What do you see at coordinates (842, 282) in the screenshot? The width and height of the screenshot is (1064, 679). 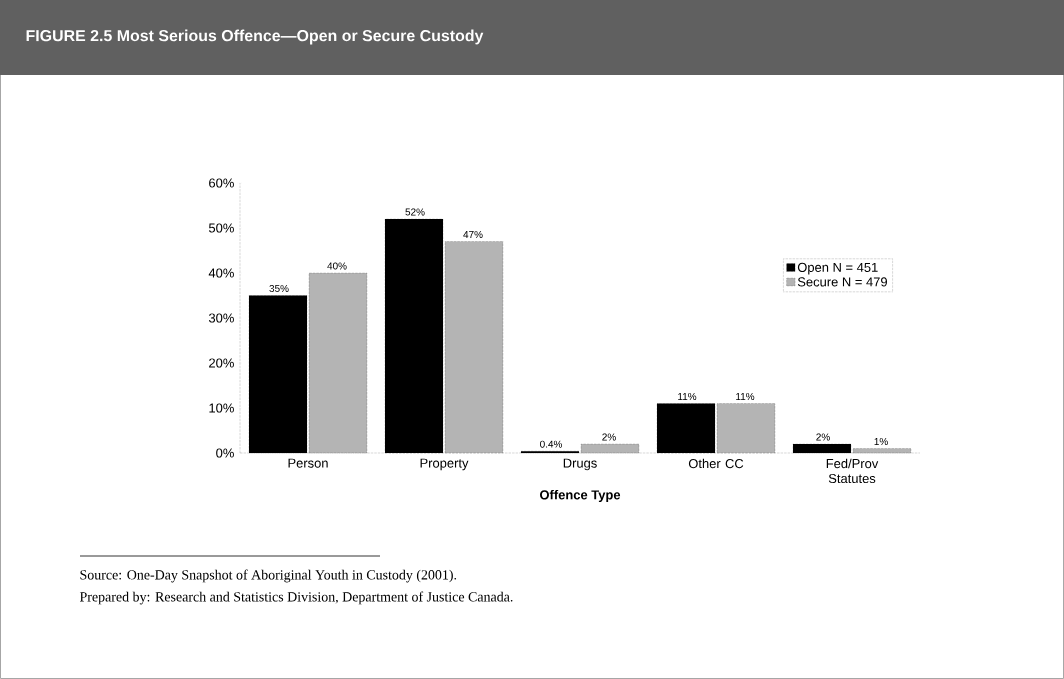 I see `legend-label: Secure N = 479` at bounding box center [842, 282].